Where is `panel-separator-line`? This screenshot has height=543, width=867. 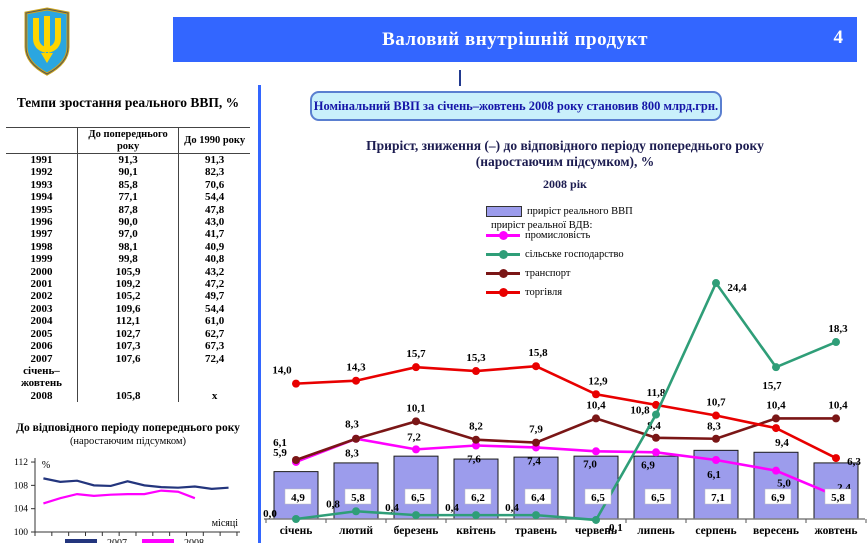
panel-separator-line is located at coordinates (259, 314).